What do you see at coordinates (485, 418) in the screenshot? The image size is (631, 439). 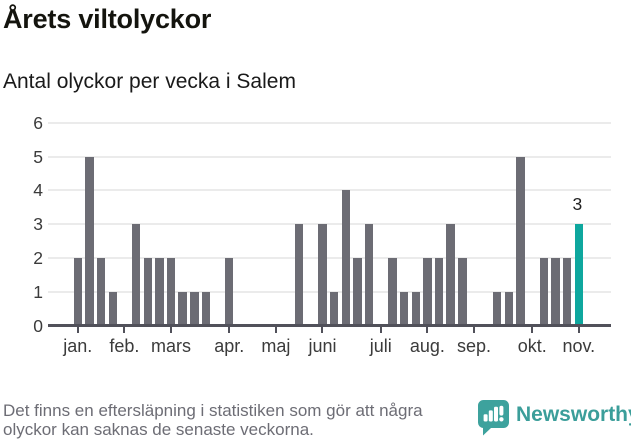 I see `logo-bar-short` at bounding box center [485, 418].